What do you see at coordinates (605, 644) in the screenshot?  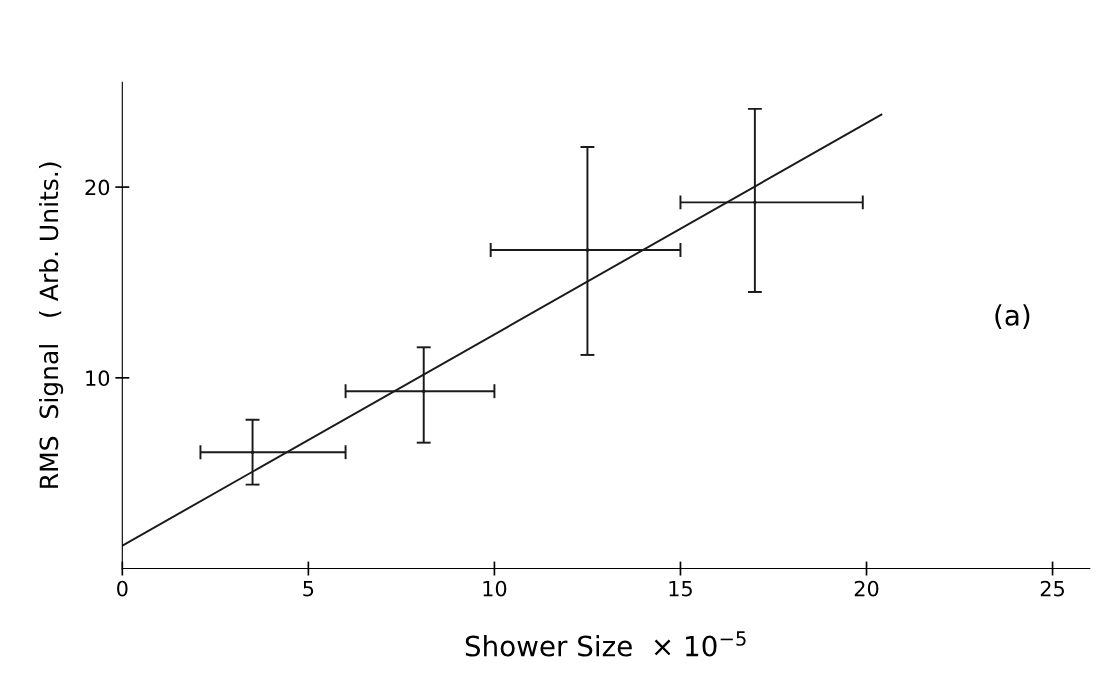 I see `x-axis-title: Shower Size × 10$^{−5}$` at bounding box center [605, 644].